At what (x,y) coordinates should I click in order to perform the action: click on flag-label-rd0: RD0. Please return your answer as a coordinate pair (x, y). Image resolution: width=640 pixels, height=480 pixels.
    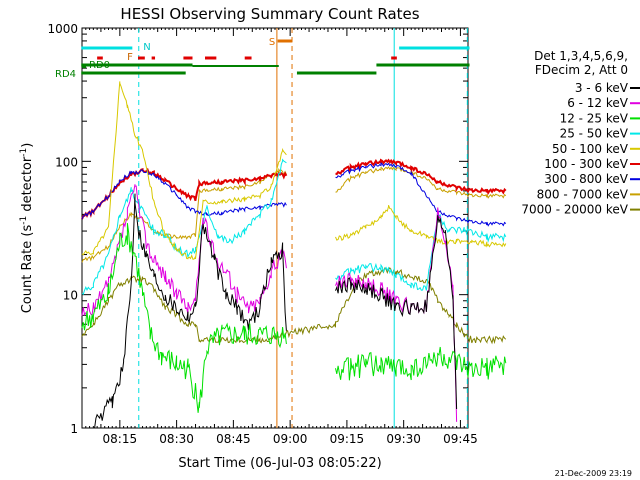
    Looking at the image, I should click on (99, 65).